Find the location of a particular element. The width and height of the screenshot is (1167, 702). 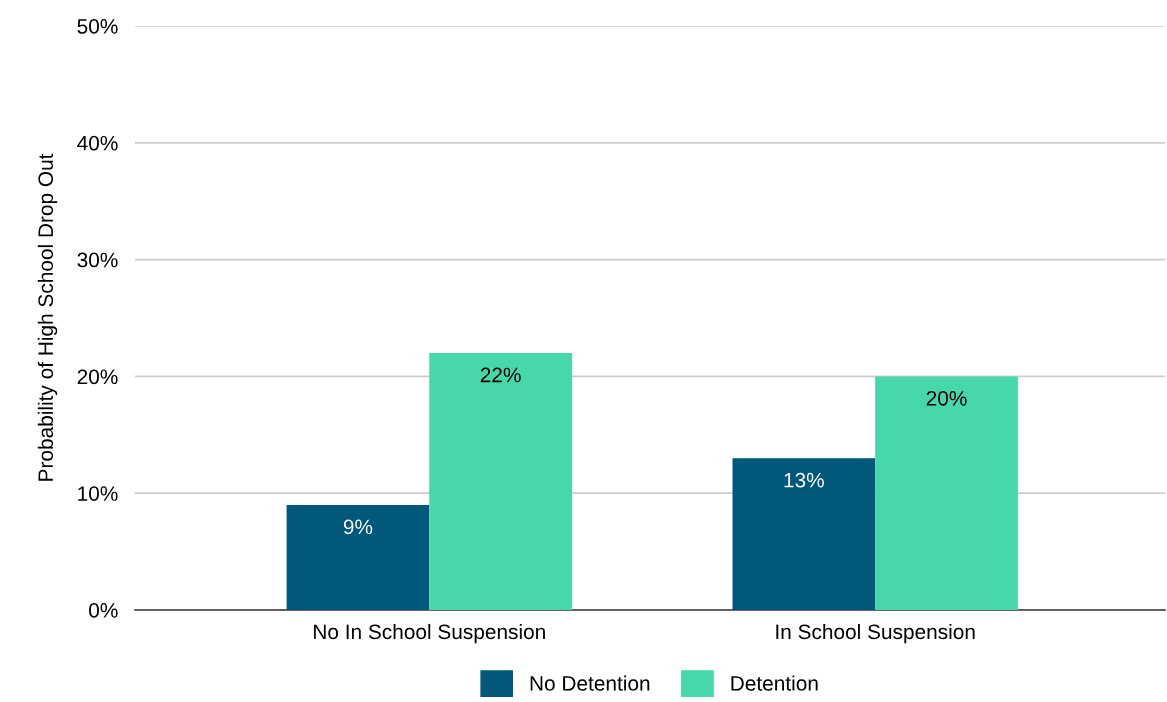

data-label: 22% is located at coordinates (500, 375).